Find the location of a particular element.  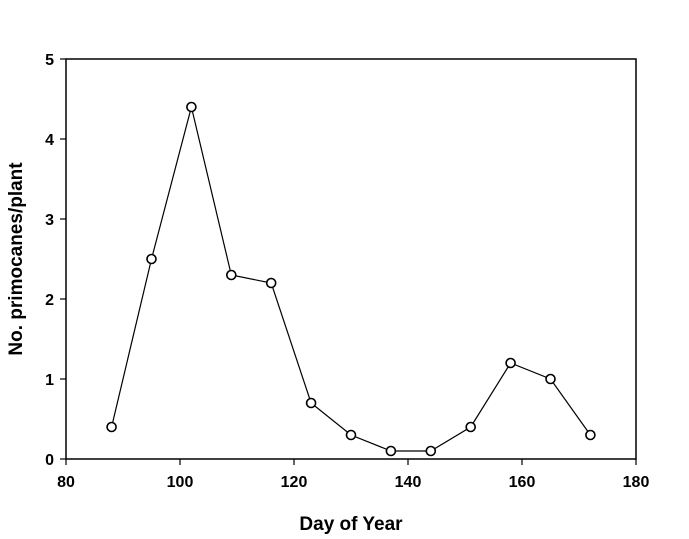

x-tick-label: 100 is located at coordinates (180, 482).